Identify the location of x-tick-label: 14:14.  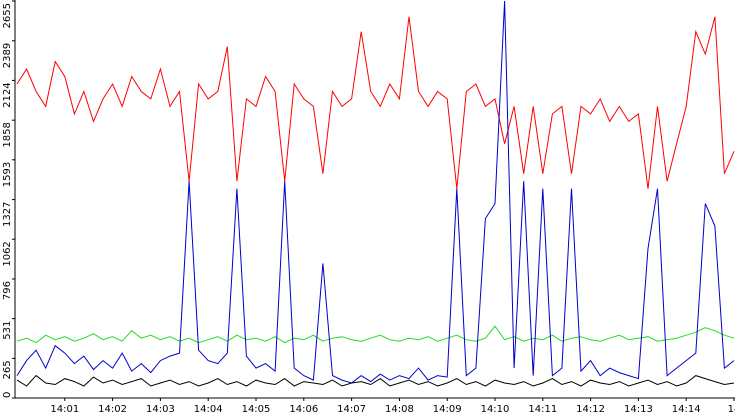
(686, 409).